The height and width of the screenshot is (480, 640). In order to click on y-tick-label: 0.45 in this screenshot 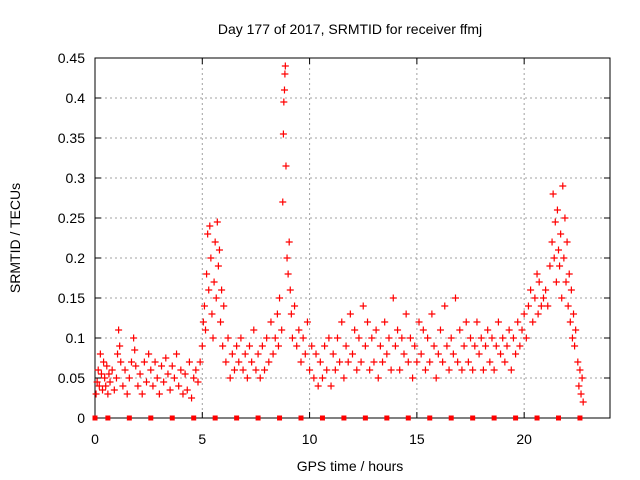, I will do `click(71, 58)`.